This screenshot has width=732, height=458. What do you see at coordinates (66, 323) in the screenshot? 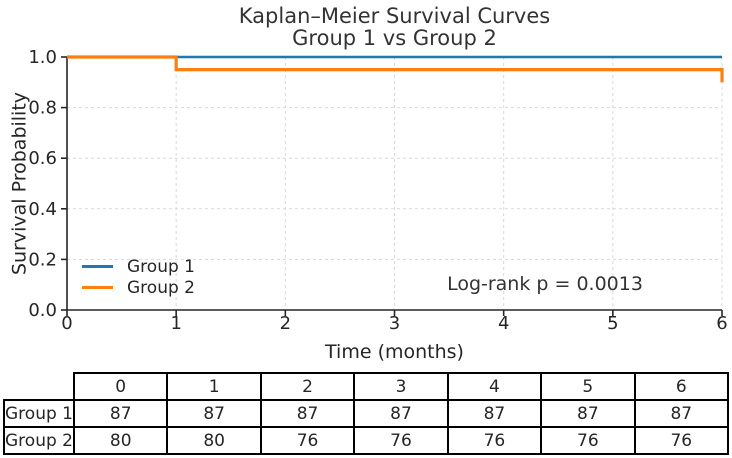
I see `x-tick-label: 0` at bounding box center [66, 323].